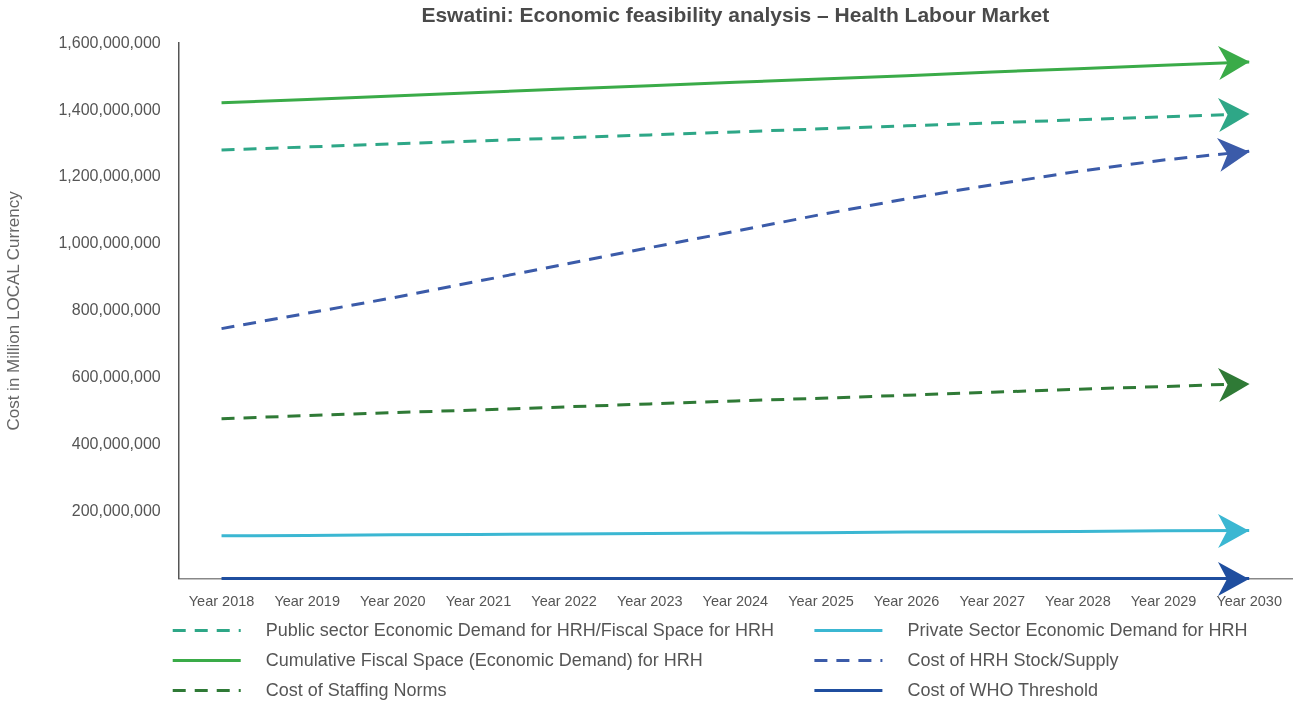 This screenshot has width=1308, height=722. Describe the element at coordinates (116, 511) in the screenshot. I see `y-tick-label: 200,000,000` at that location.